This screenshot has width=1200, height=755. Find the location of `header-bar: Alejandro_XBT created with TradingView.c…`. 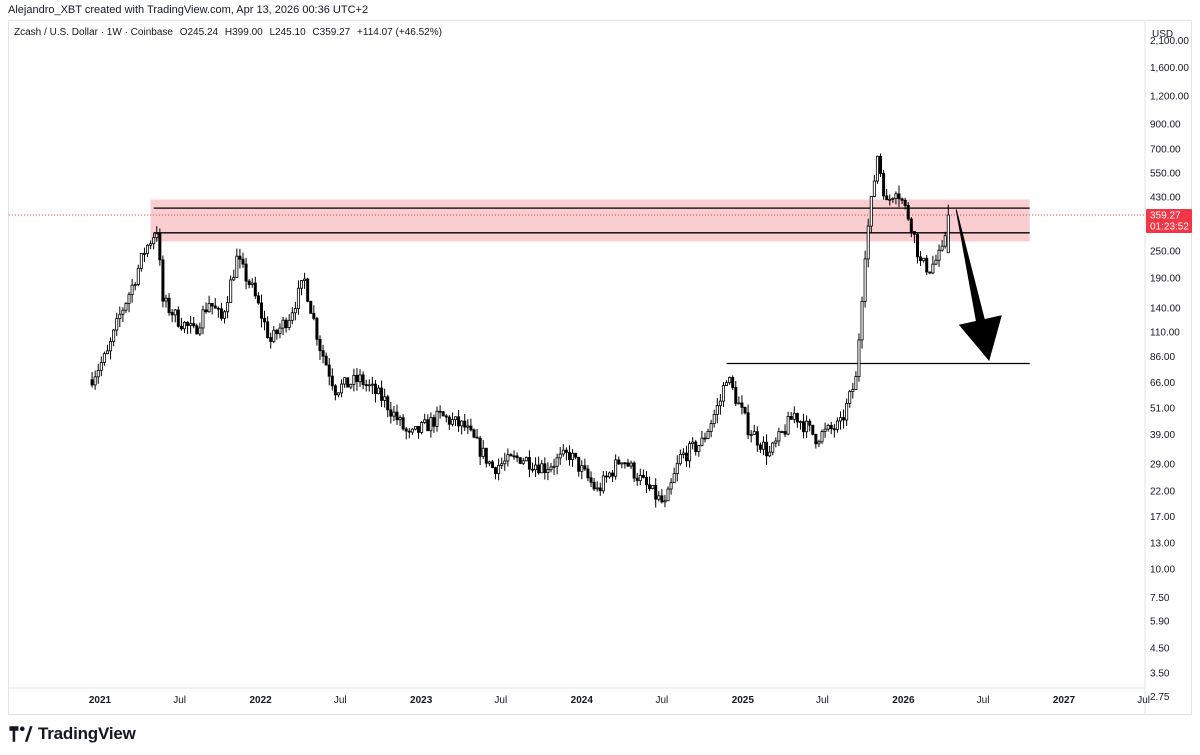

header-bar: Alejandro_XBT created with TradingView.c… is located at coordinates (600, 10).